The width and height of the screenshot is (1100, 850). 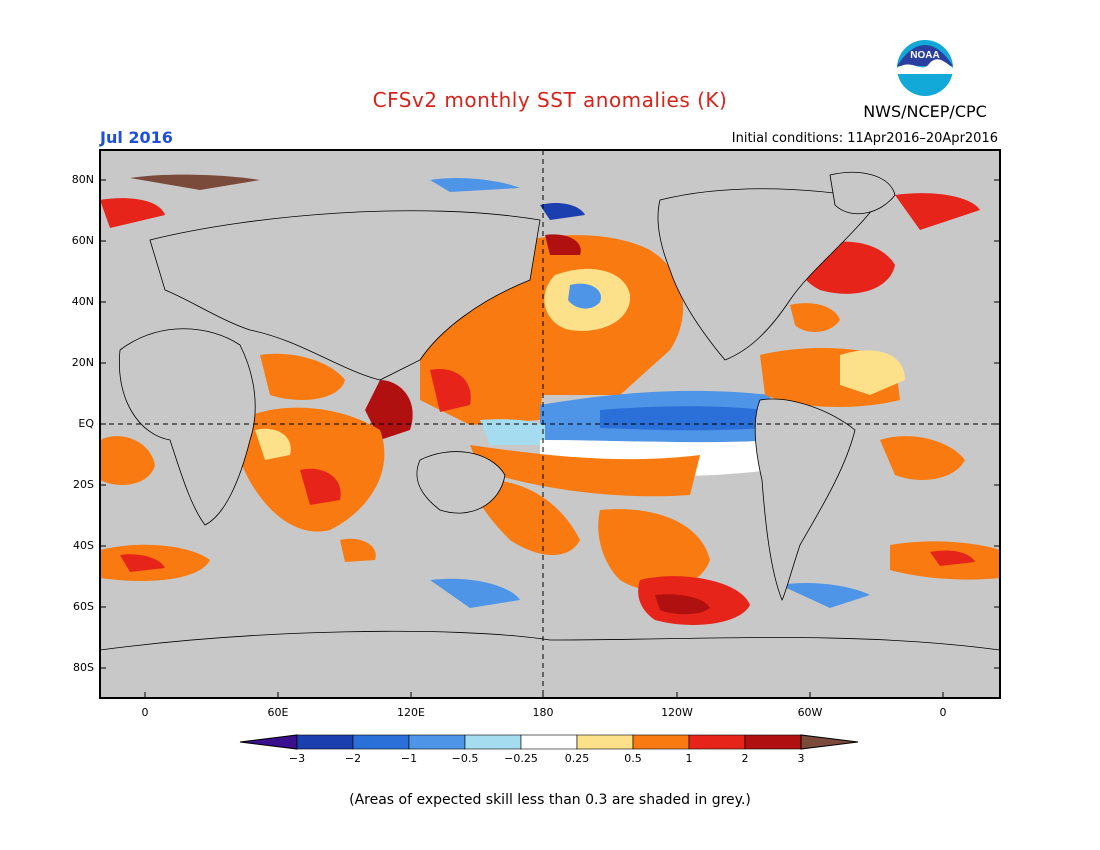 I want to click on lon-label: 120W, so click(x=677, y=712).